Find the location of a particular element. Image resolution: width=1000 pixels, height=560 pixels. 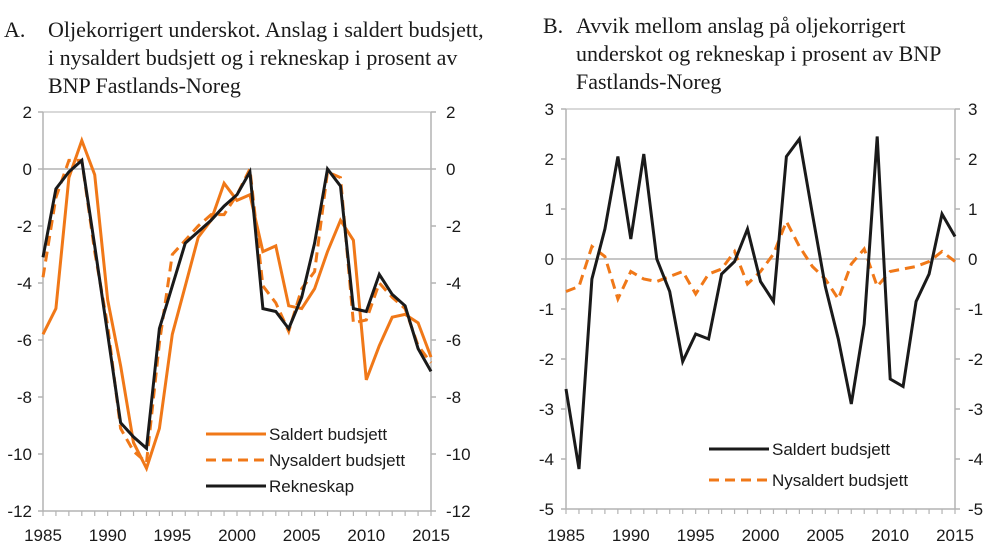

series-line-nysaldert-budsjett is located at coordinates (760, 260).